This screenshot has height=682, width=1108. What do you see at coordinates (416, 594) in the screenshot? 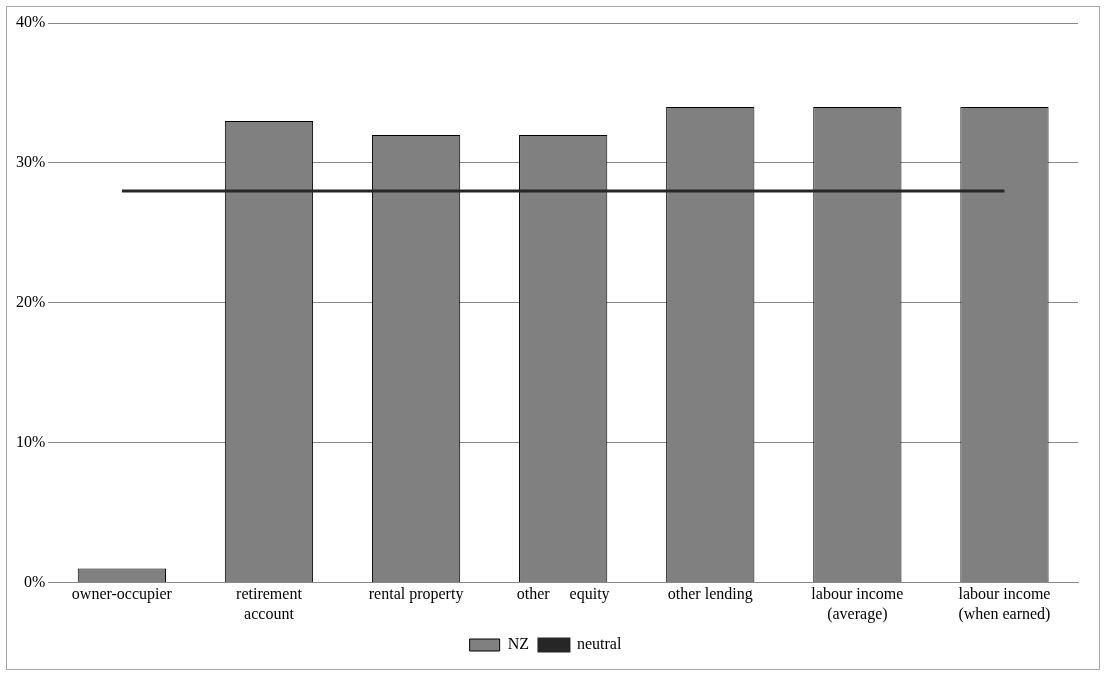
I see `x-tick-label: rental property` at bounding box center [416, 594].